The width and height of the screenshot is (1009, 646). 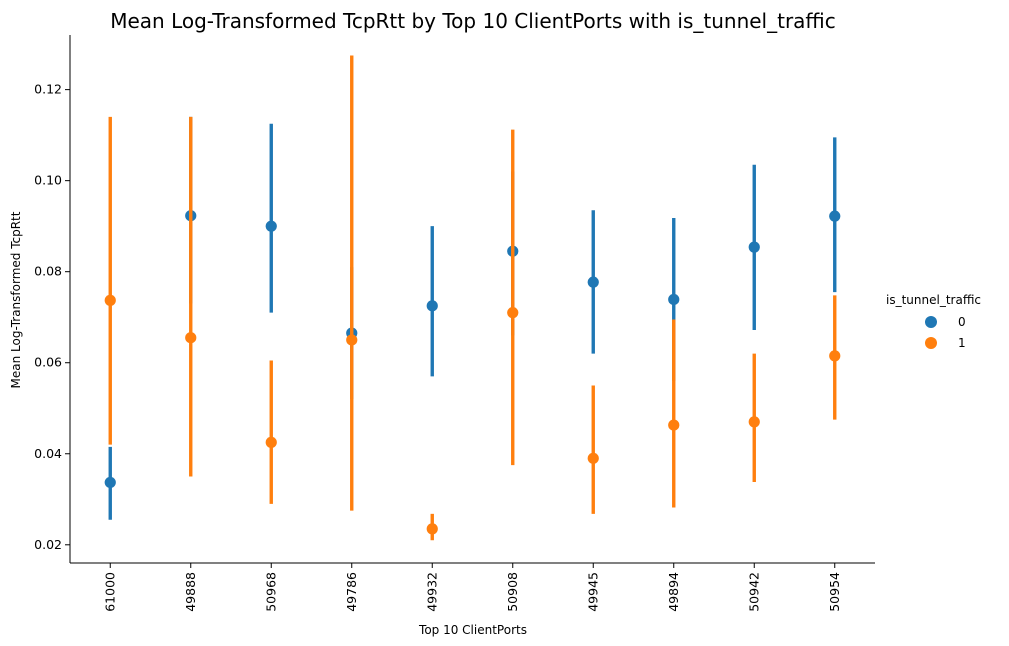 I want to click on y-tick-label: 0.10, so click(x=48, y=180).